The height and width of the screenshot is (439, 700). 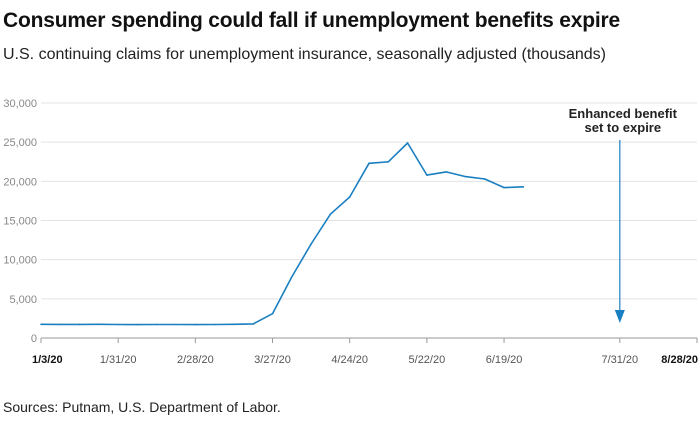 What do you see at coordinates (504, 360) in the screenshot?
I see `x-tick-label: 6/19/20` at bounding box center [504, 360].